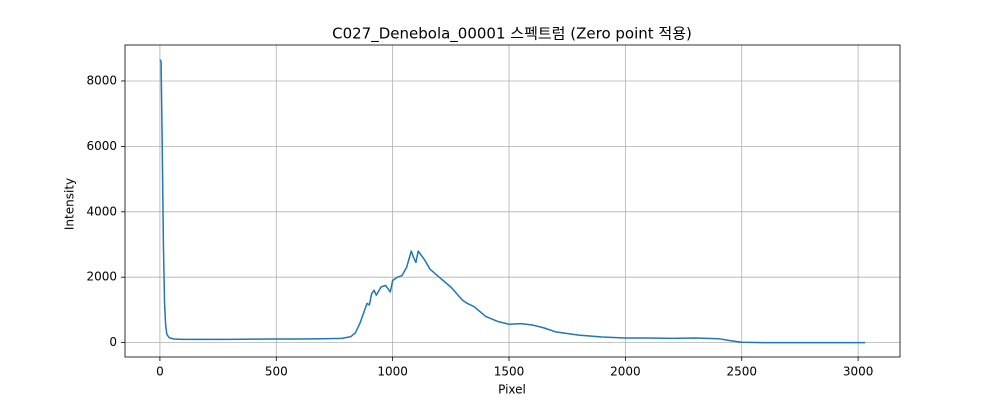 This screenshot has height=400, width=1000. What do you see at coordinates (113, 342) in the screenshot?
I see `y-tick-label: 0` at bounding box center [113, 342].